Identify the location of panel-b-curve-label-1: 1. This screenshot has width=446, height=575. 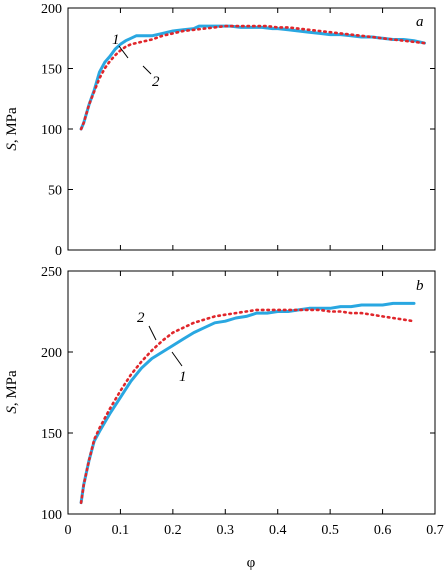
(183, 377).